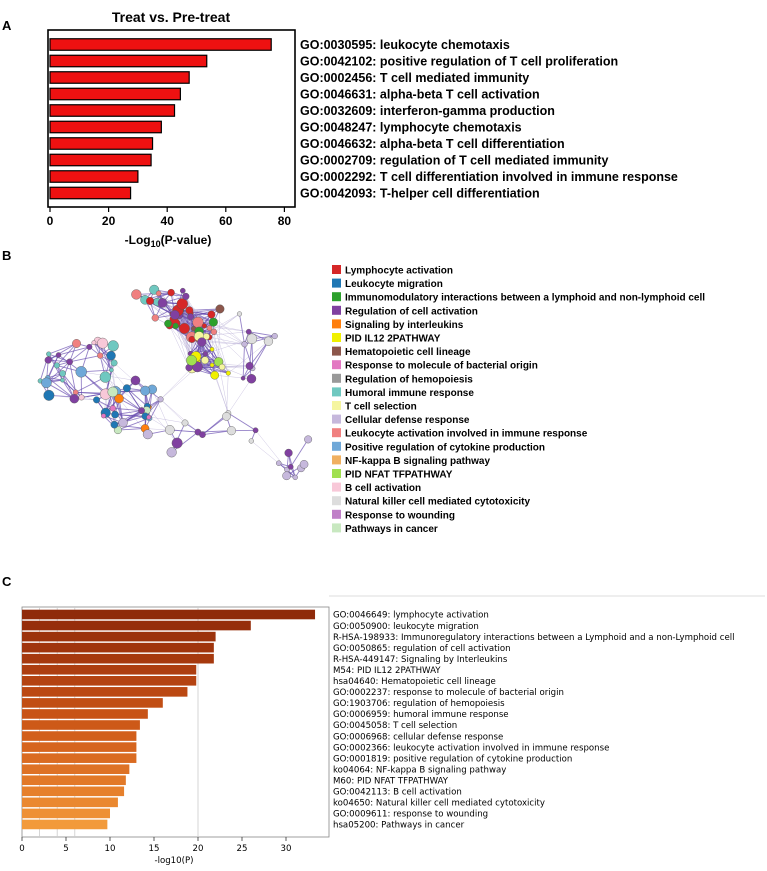 The width and height of the screenshot is (767, 871). I want to click on chart-c-category-label: GO:0042113: B cell activation, so click(397, 793).